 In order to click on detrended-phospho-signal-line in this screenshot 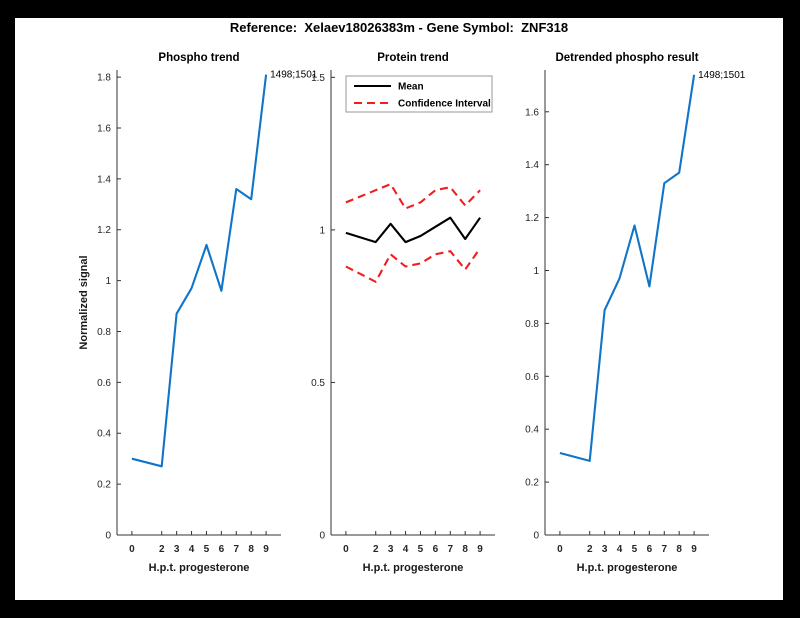, I will do `click(627, 268)`.